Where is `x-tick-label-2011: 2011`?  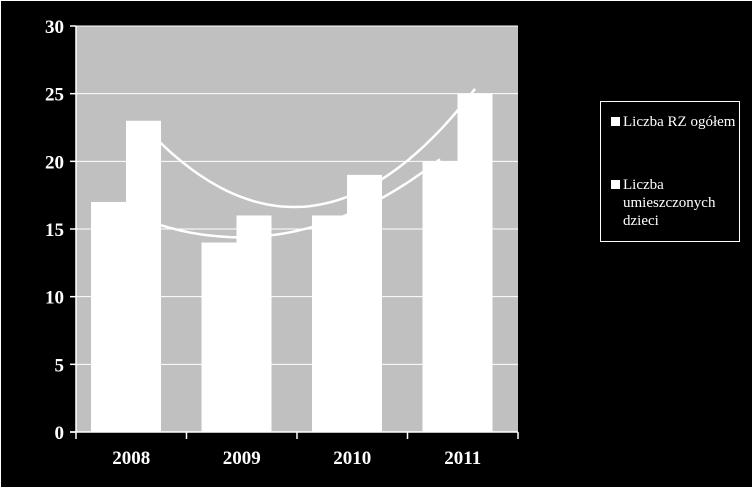
x-tick-label-2011: 2011 is located at coordinates (462, 458).